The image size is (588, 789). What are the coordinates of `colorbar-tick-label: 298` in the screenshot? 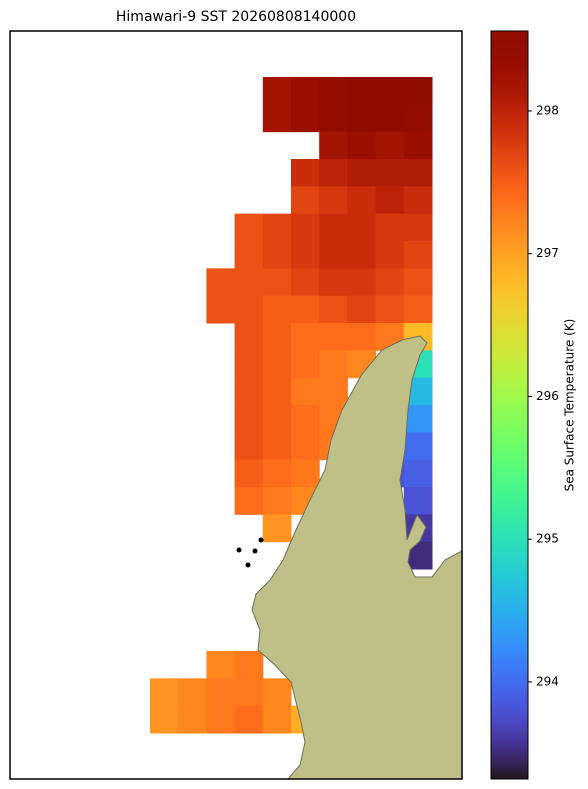 It's located at (547, 110).